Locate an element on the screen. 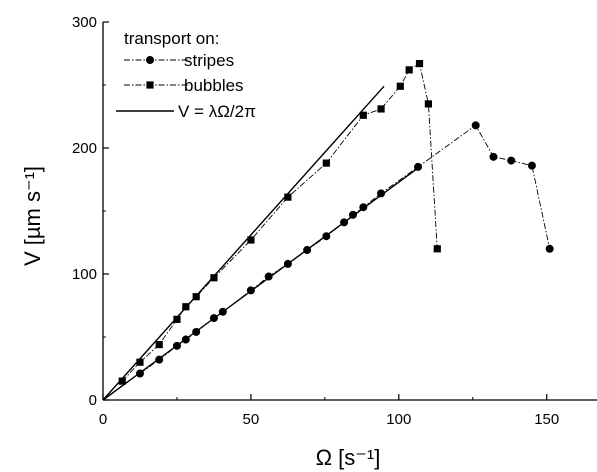 This screenshot has height=472, width=597. legend-label: bubbles is located at coordinates (214, 85).